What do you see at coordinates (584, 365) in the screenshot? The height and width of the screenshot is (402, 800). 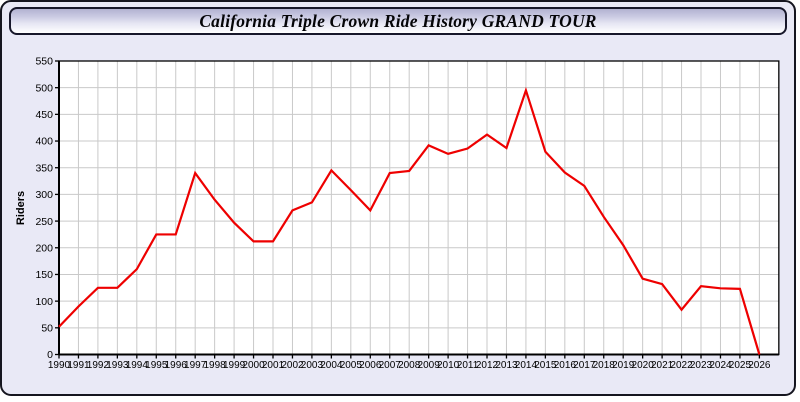 I see `x-tick-label: 2017` at bounding box center [584, 365].